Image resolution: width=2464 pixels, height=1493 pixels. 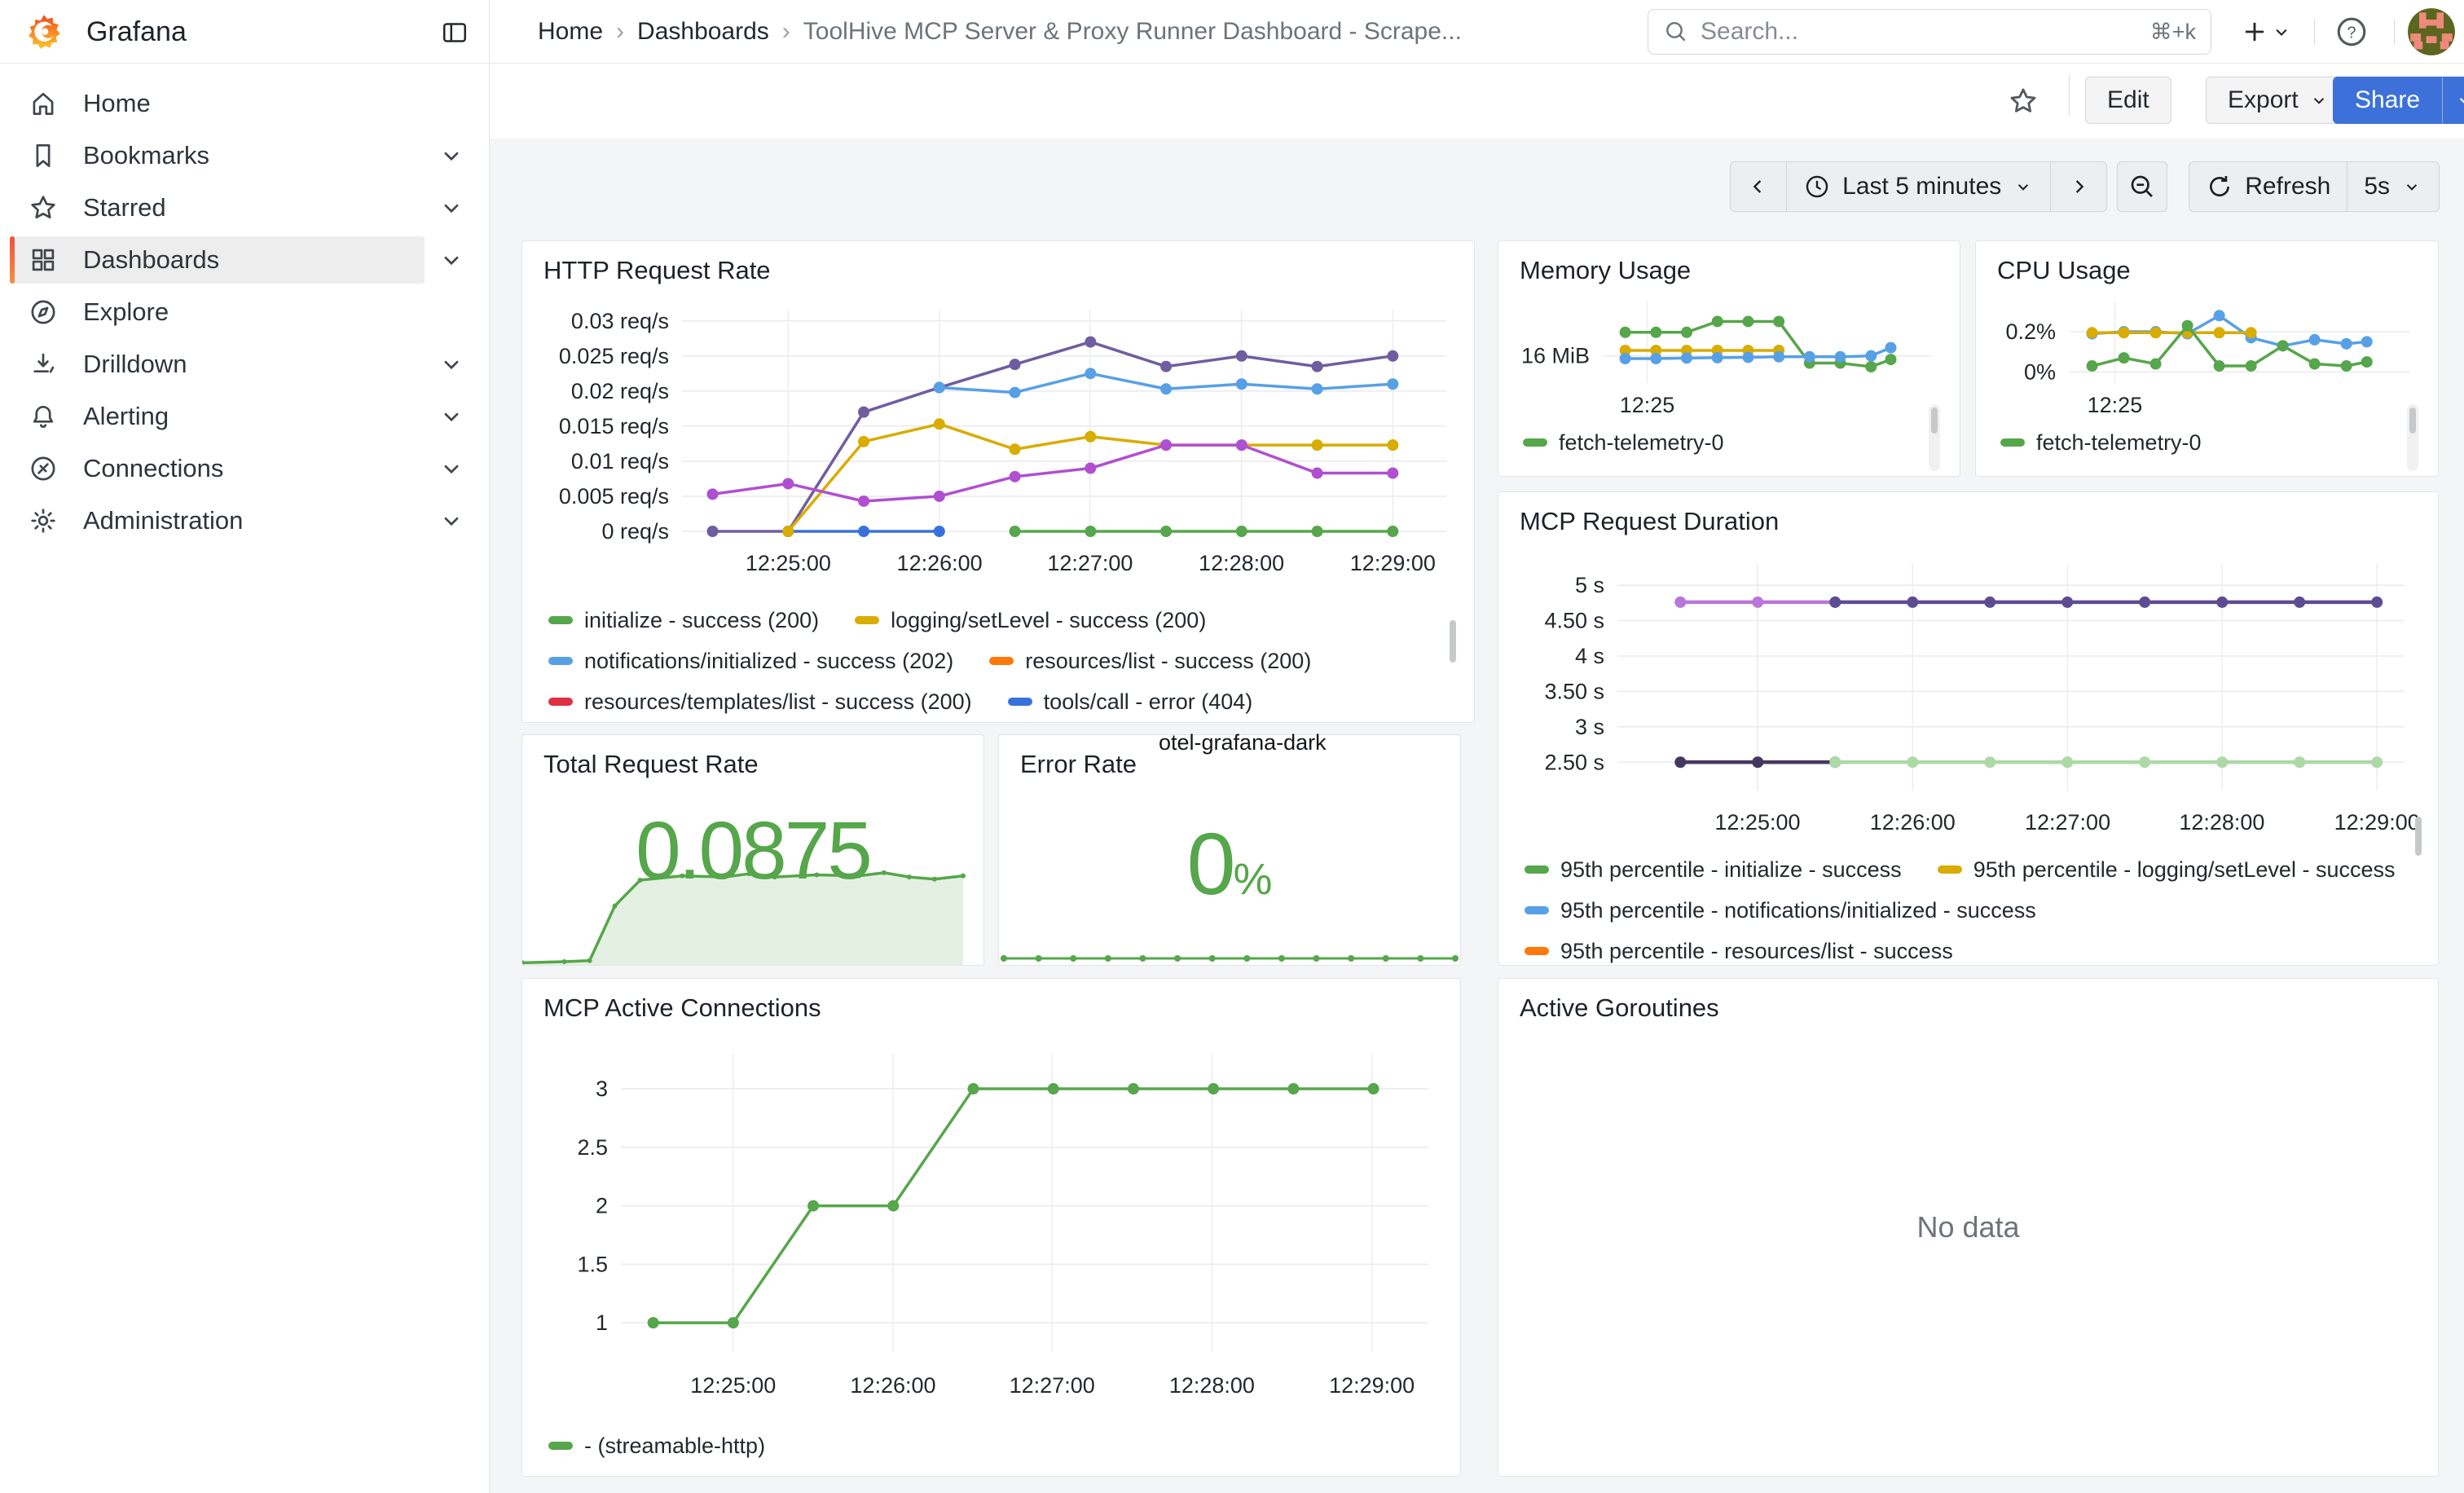 What do you see at coordinates (571, 31) in the screenshot?
I see `breadcrumb-item: Home` at bounding box center [571, 31].